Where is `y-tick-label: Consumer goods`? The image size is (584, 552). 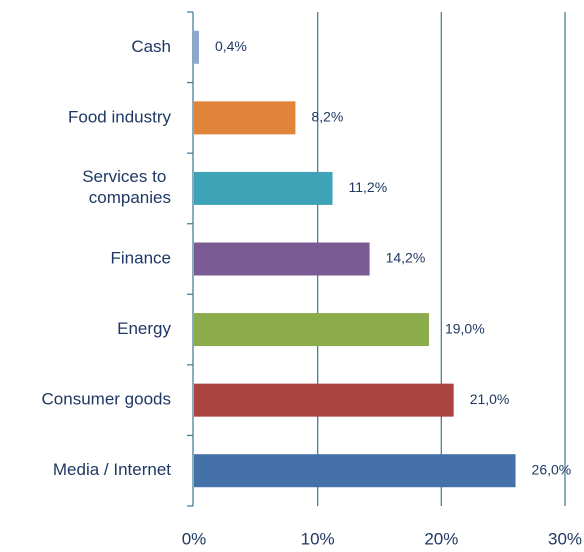 y-tick-label: Consumer goods is located at coordinates (106, 399).